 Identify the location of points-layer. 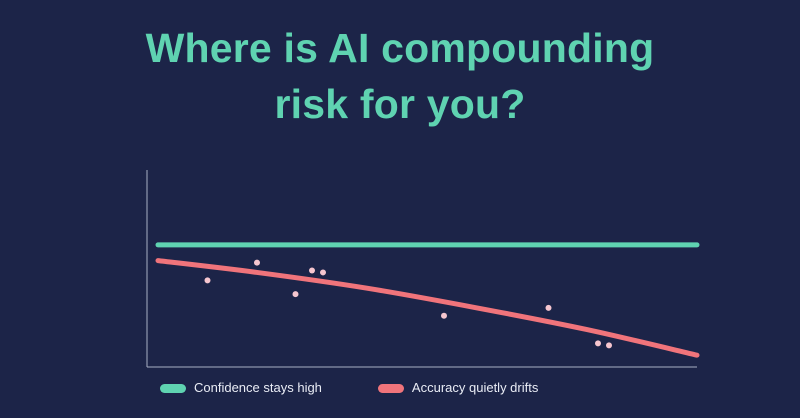
(408, 304).